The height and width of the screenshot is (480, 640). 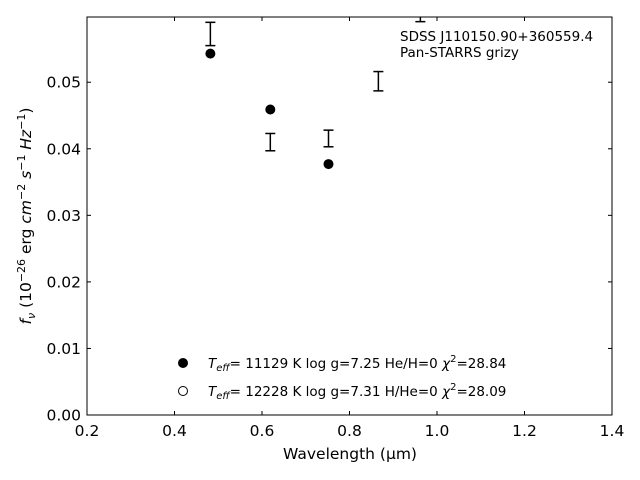 I want to click on y-tick-label: 0.01, so click(x=63, y=349).